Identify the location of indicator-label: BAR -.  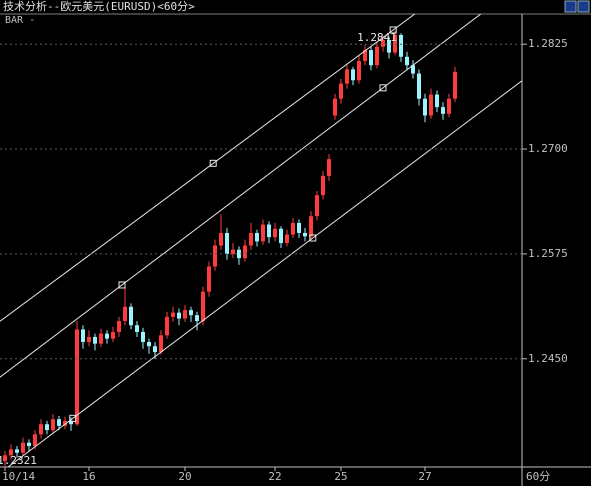
(20, 20).